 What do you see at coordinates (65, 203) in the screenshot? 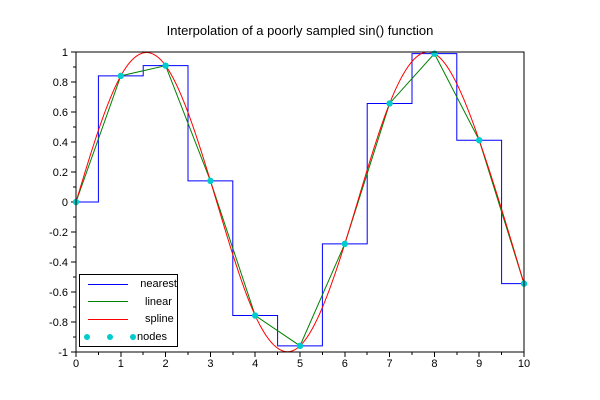
I see `y-tick-label: 0` at bounding box center [65, 203].